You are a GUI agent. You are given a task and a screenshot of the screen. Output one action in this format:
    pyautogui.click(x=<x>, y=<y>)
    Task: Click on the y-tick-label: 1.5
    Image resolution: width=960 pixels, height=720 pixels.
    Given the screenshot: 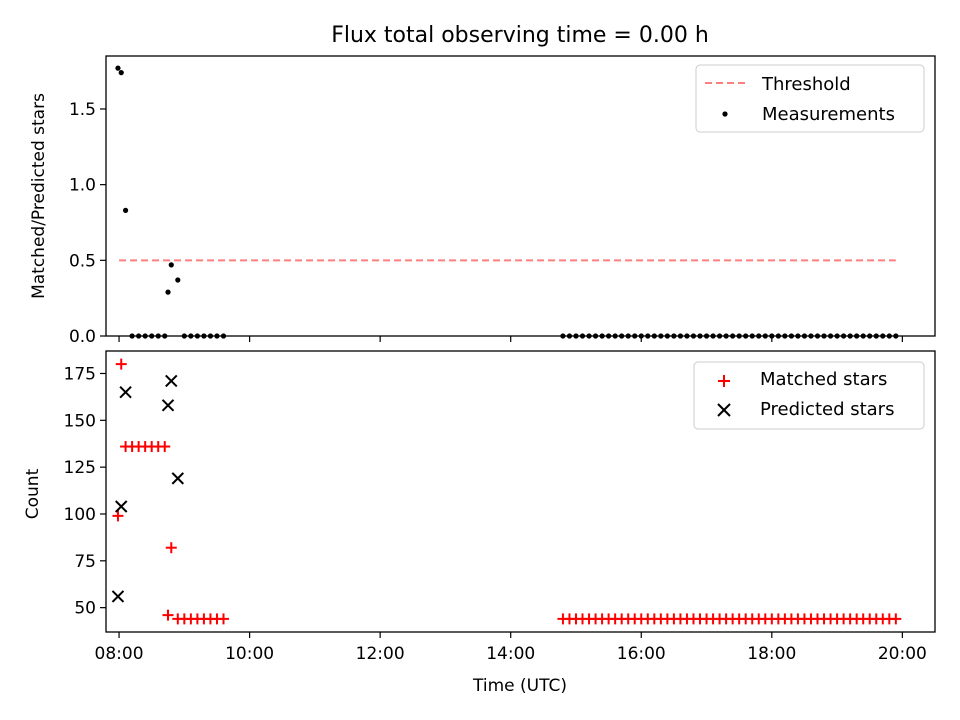 What is the action you would take?
    pyautogui.click(x=82, y=110)
    